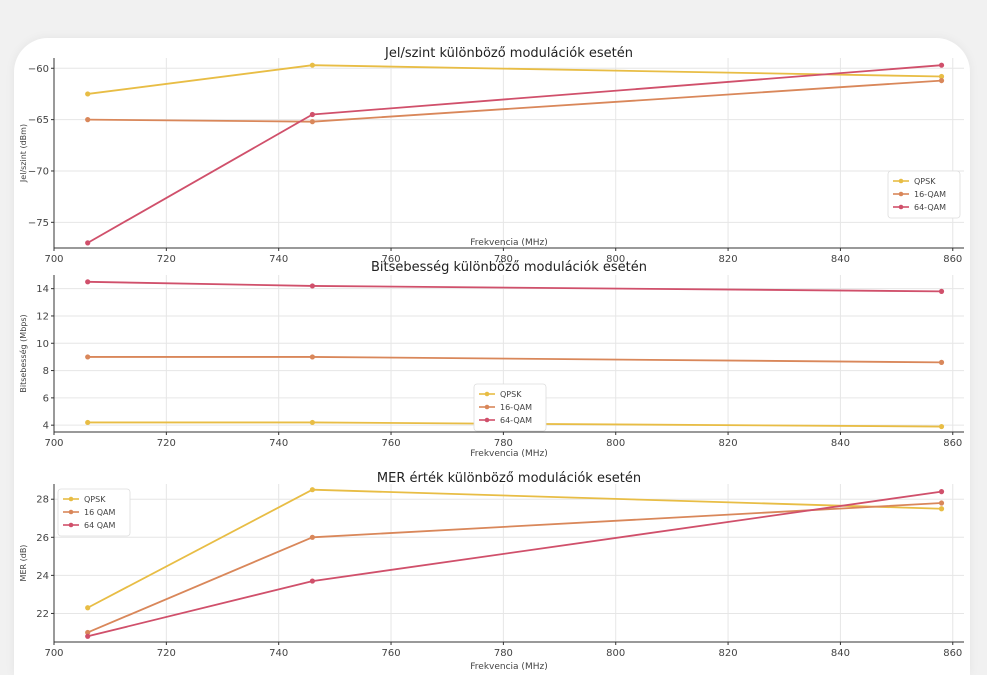 This screenshot has width=987, height=675. Describe the element at coordinates (42, 344) in the screenshot. I see `y-tick-label: 10` at that location.